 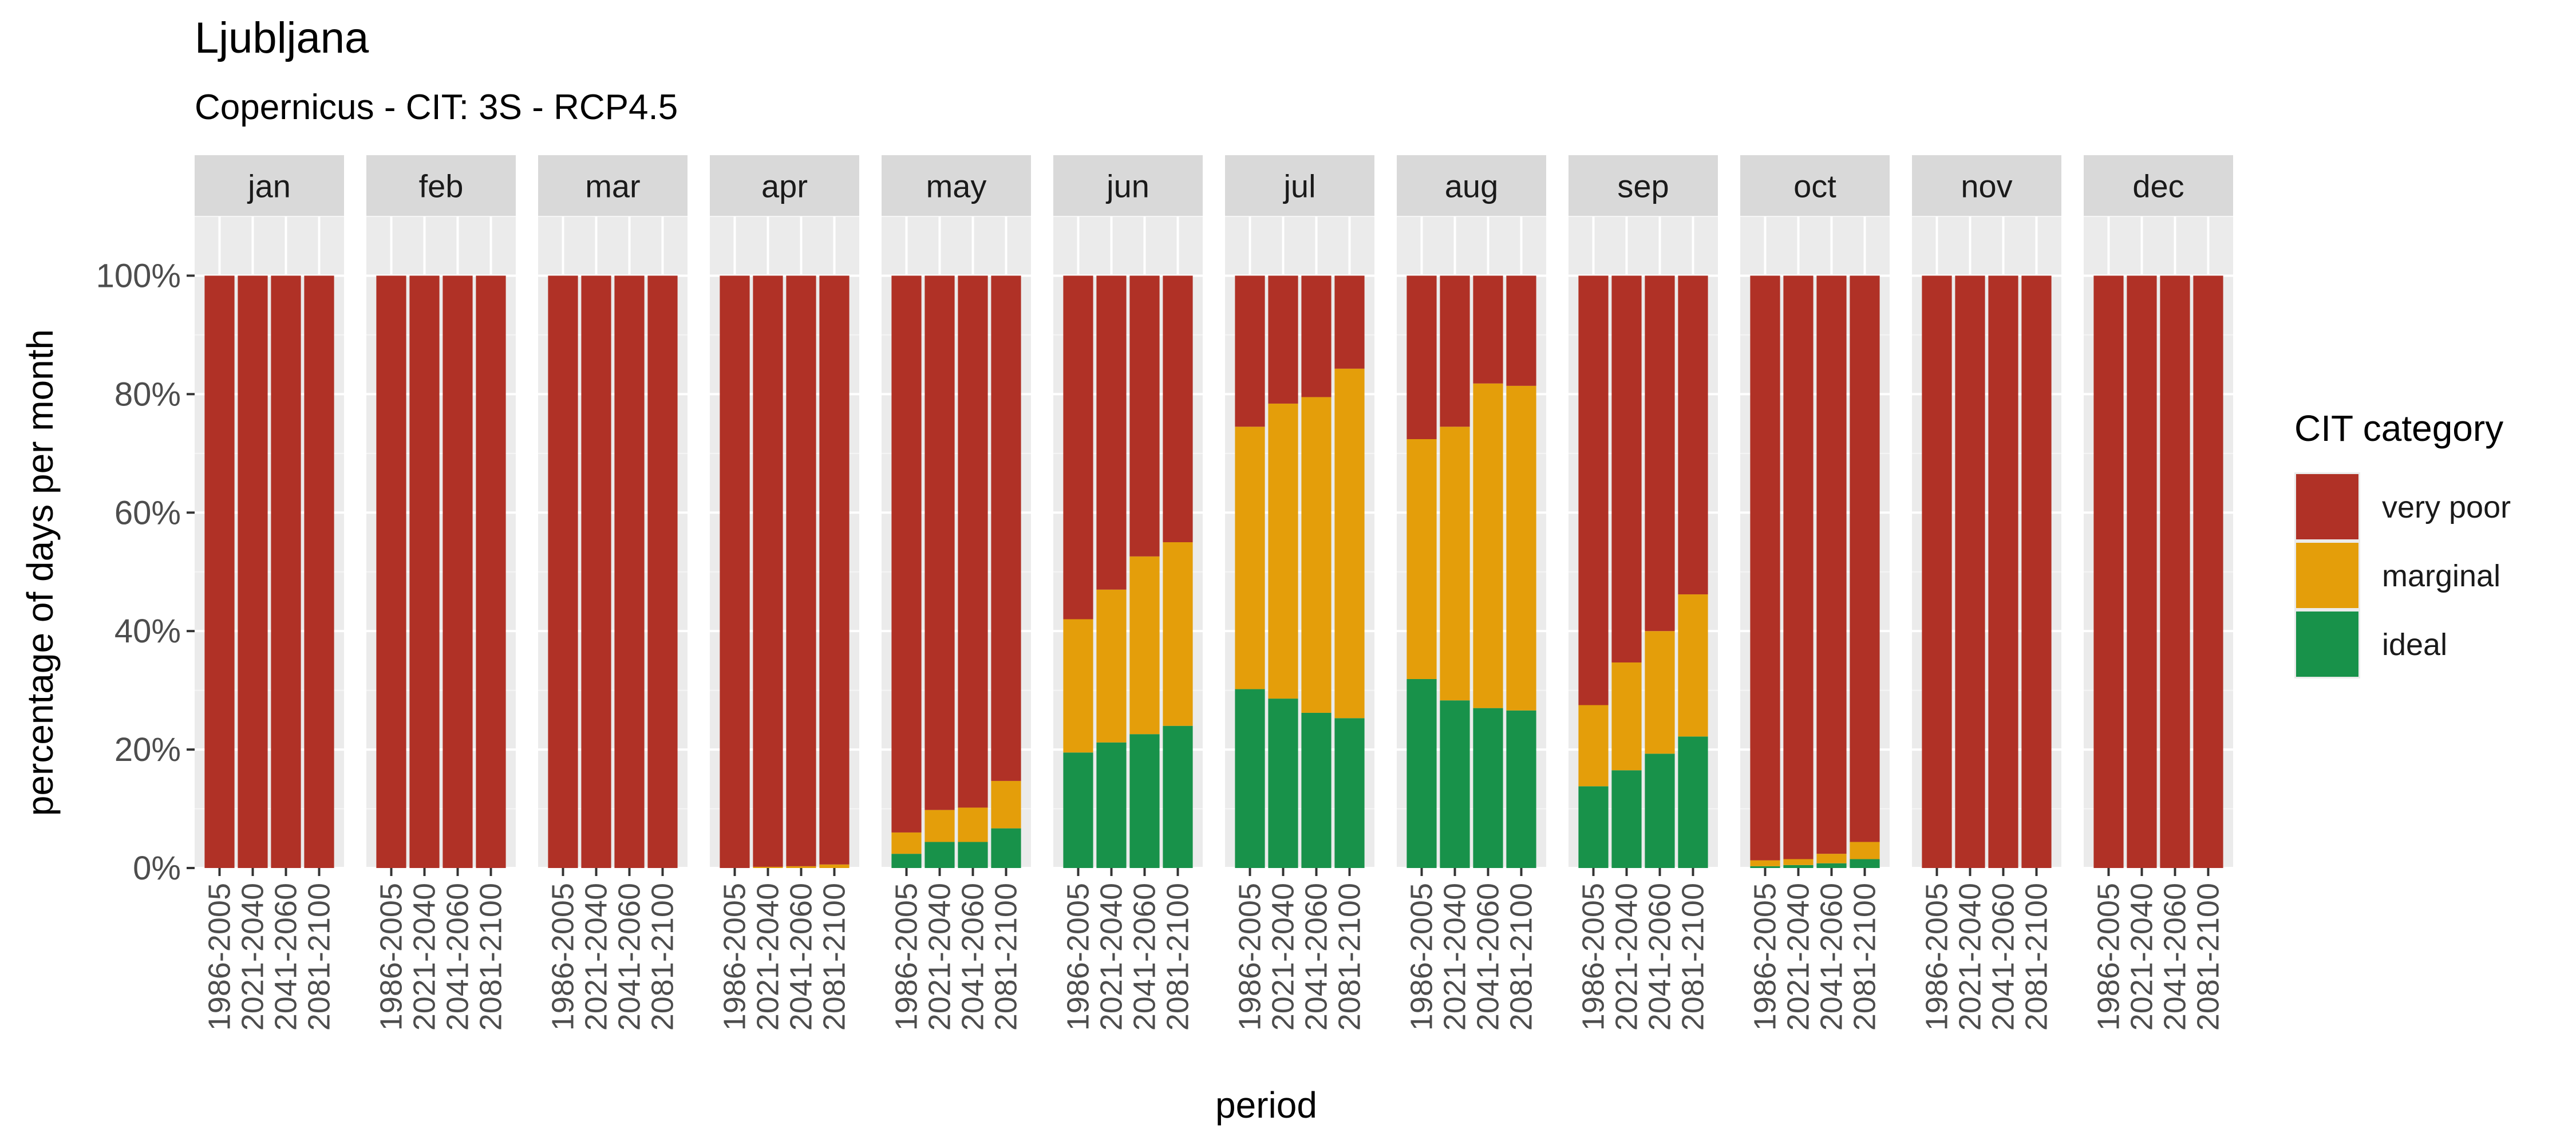 I want to click on bar-sep-1986-2005-marginal, so click(x=1593, y=746).